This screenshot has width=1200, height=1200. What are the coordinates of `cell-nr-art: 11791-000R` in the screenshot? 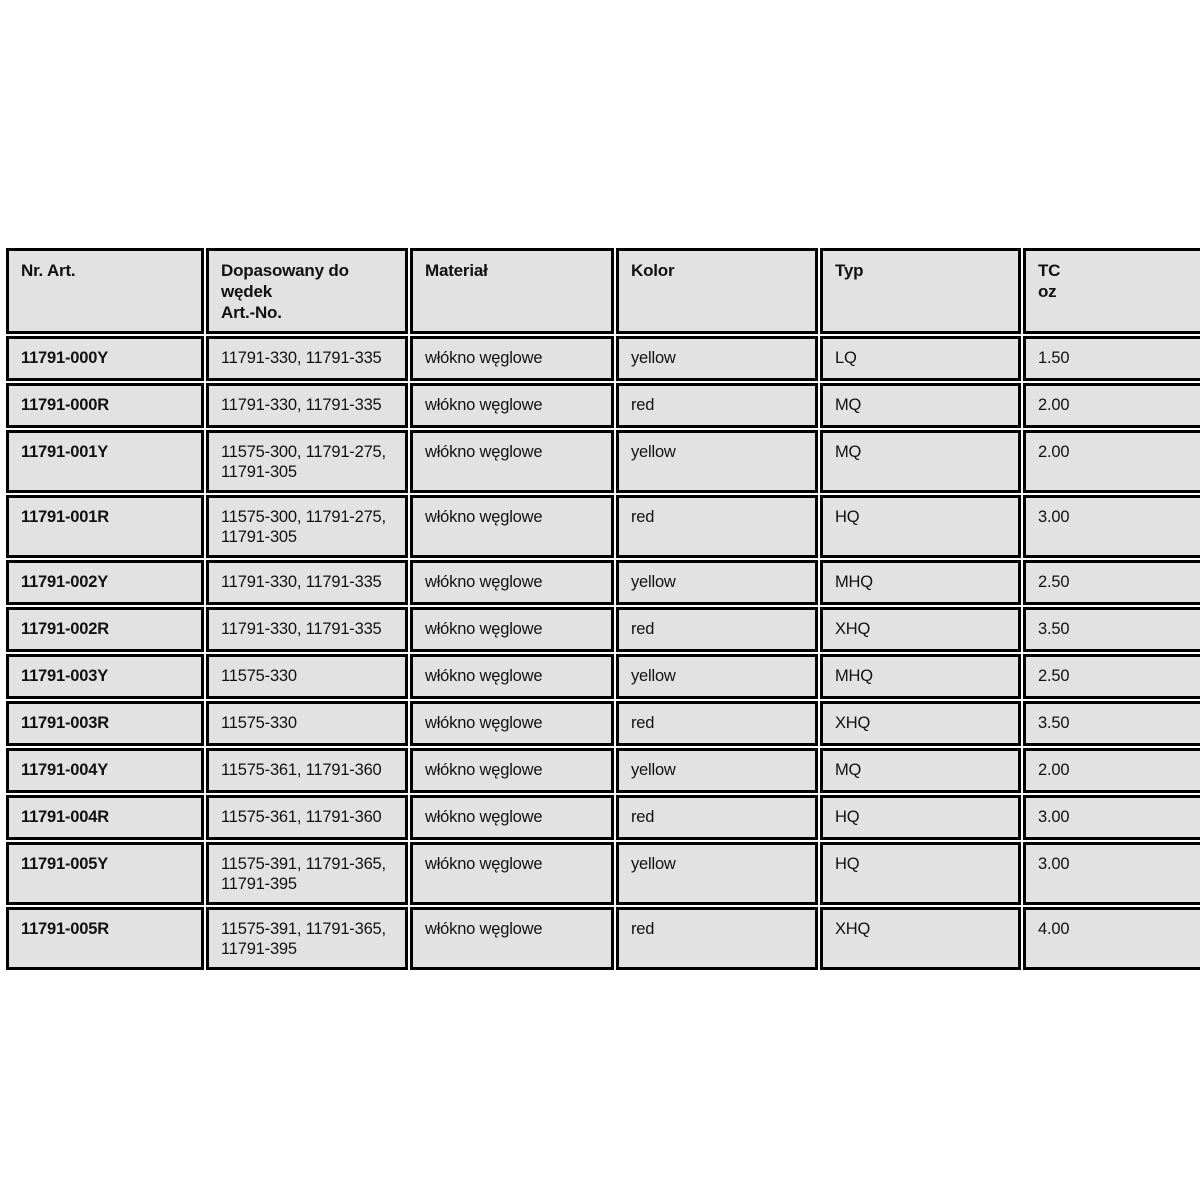 It's located at (105, 405).